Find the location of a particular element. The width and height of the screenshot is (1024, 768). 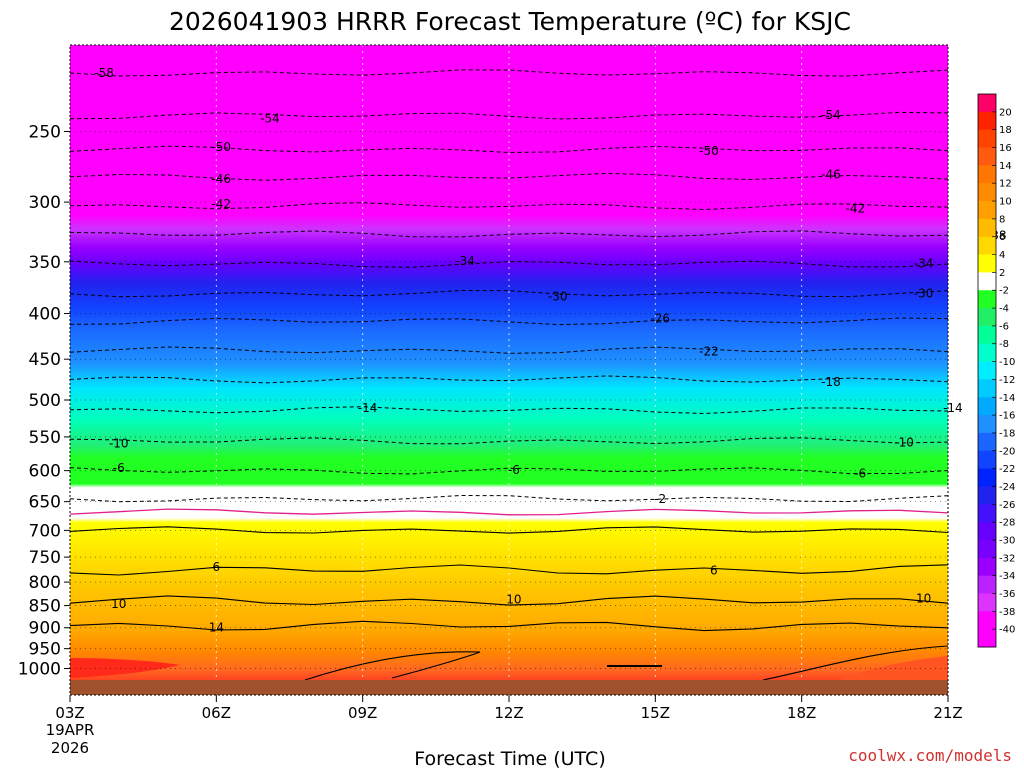

colorbar-label: -34 is located at coordinates (1007, 576).